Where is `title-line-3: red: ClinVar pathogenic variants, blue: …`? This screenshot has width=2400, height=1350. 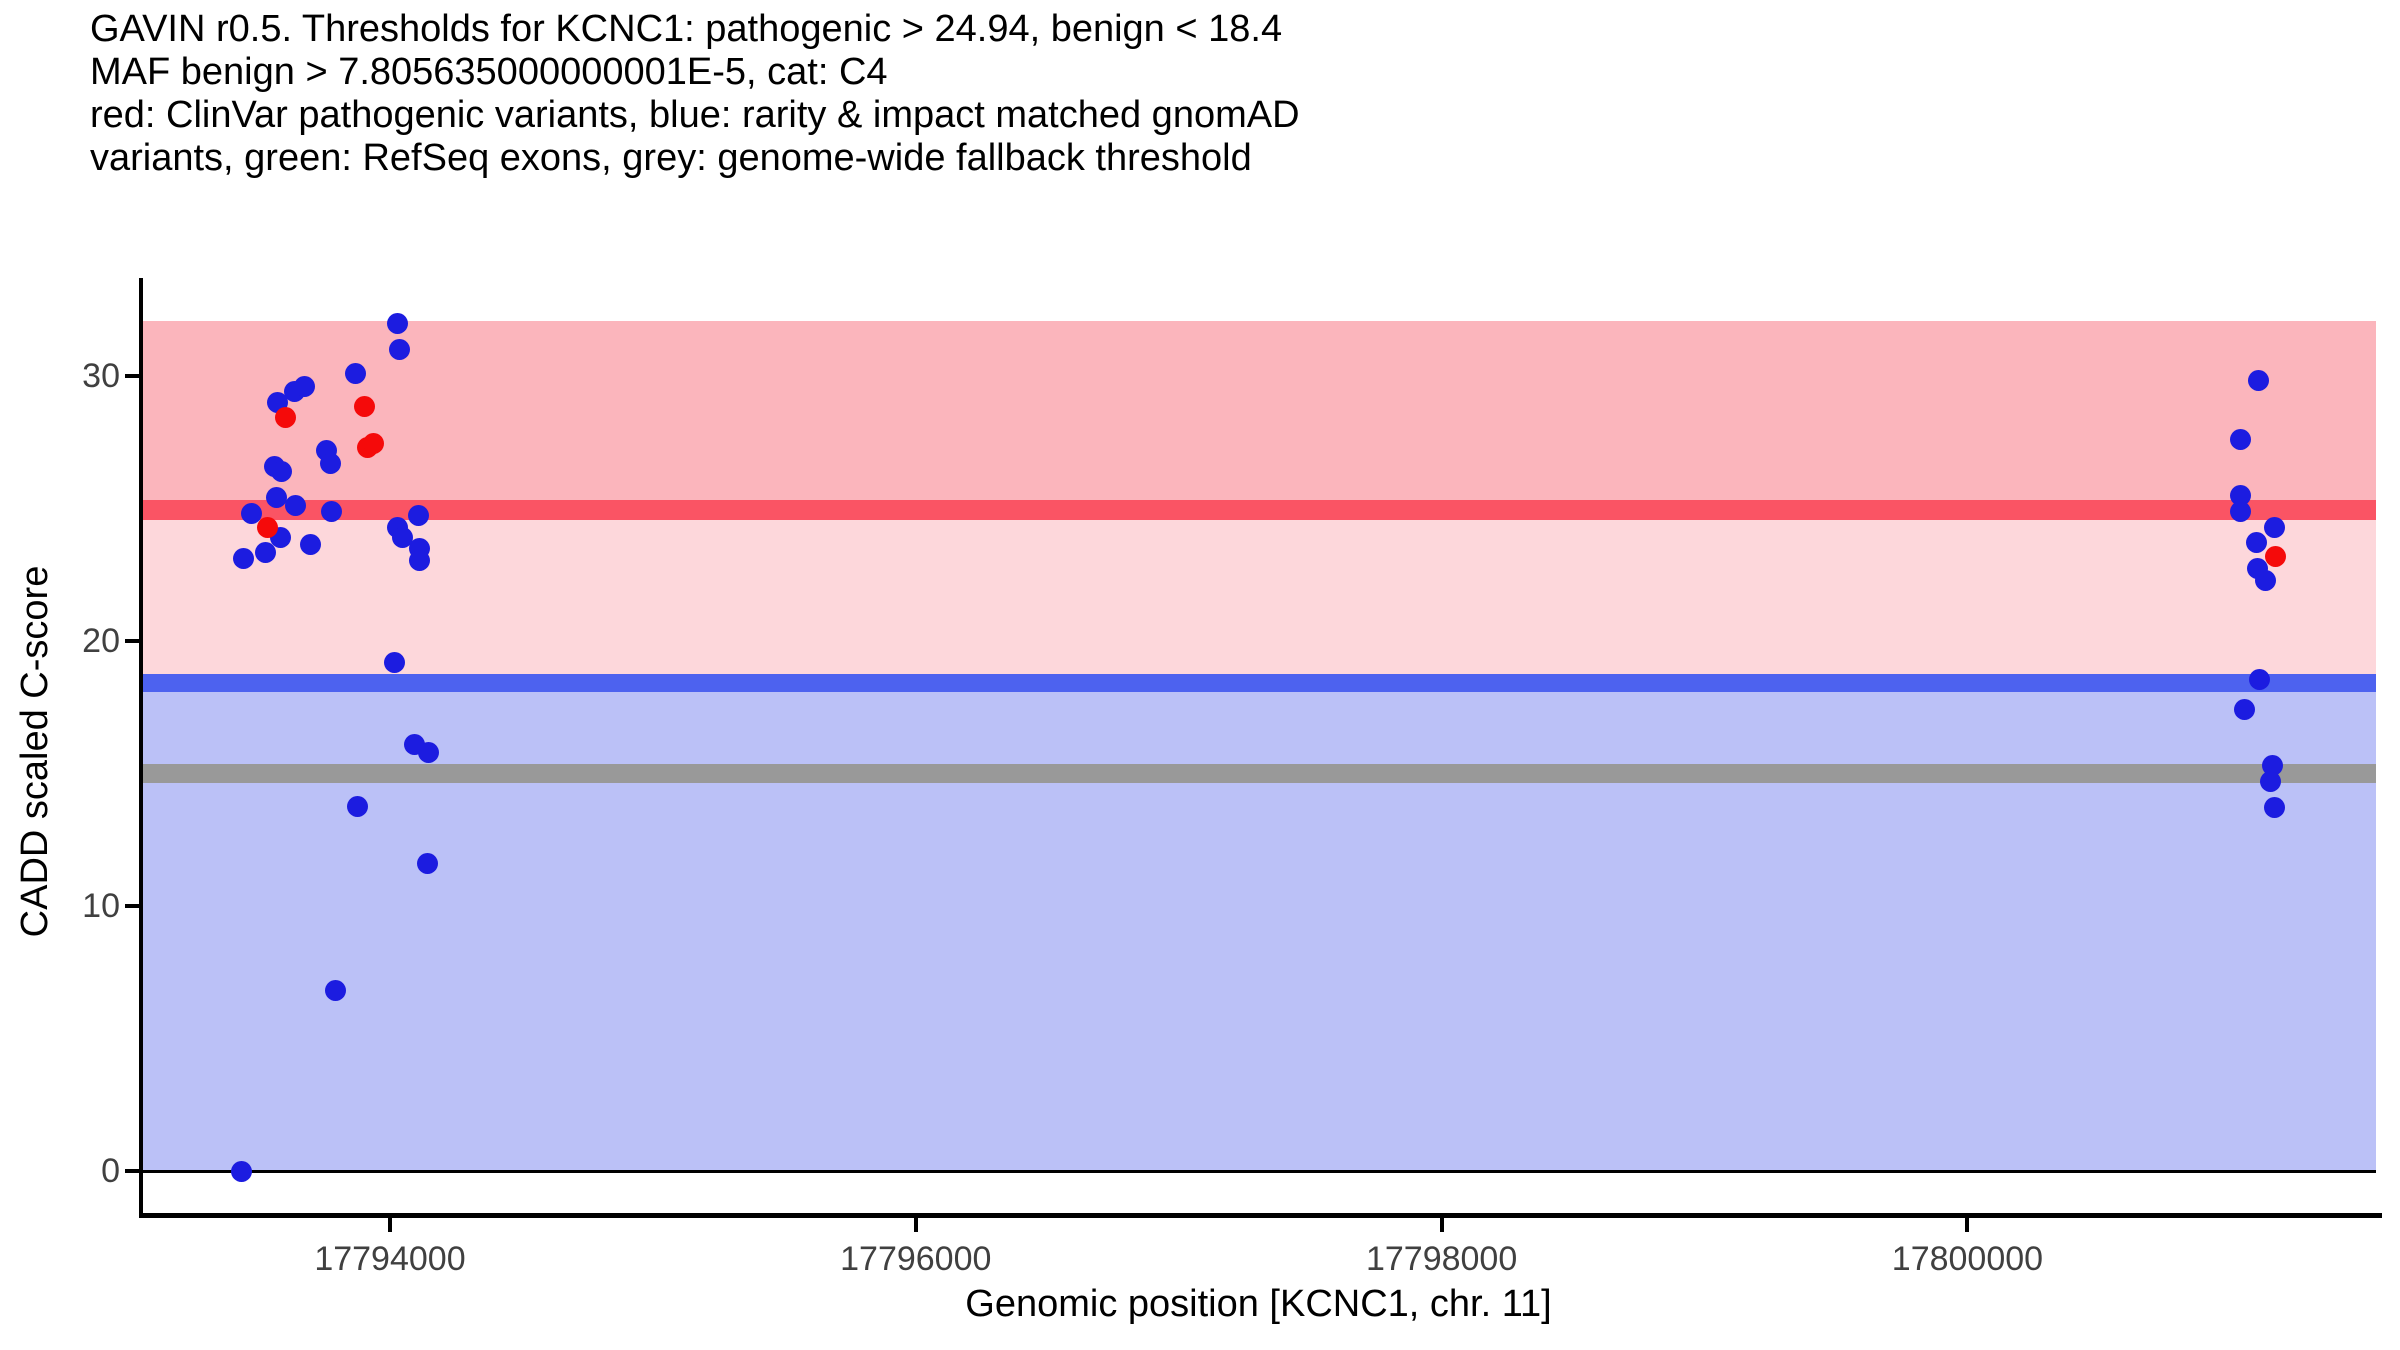
title-line-3: red: ClinVar pathogenic variants, blue: … is located at coordinates (695, 115).